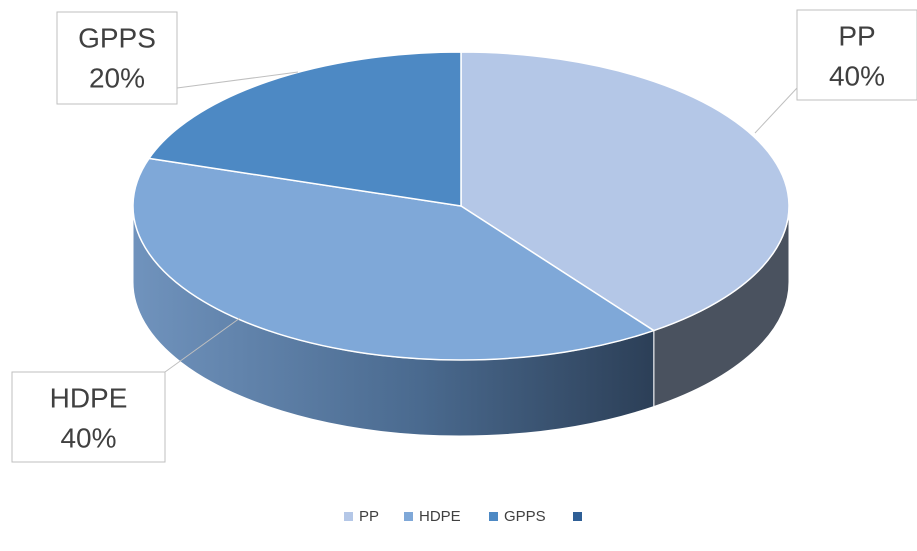 The width and height of the screenshot is (917, 551). I want to click on label-category: HDPE, so click(89, 397).